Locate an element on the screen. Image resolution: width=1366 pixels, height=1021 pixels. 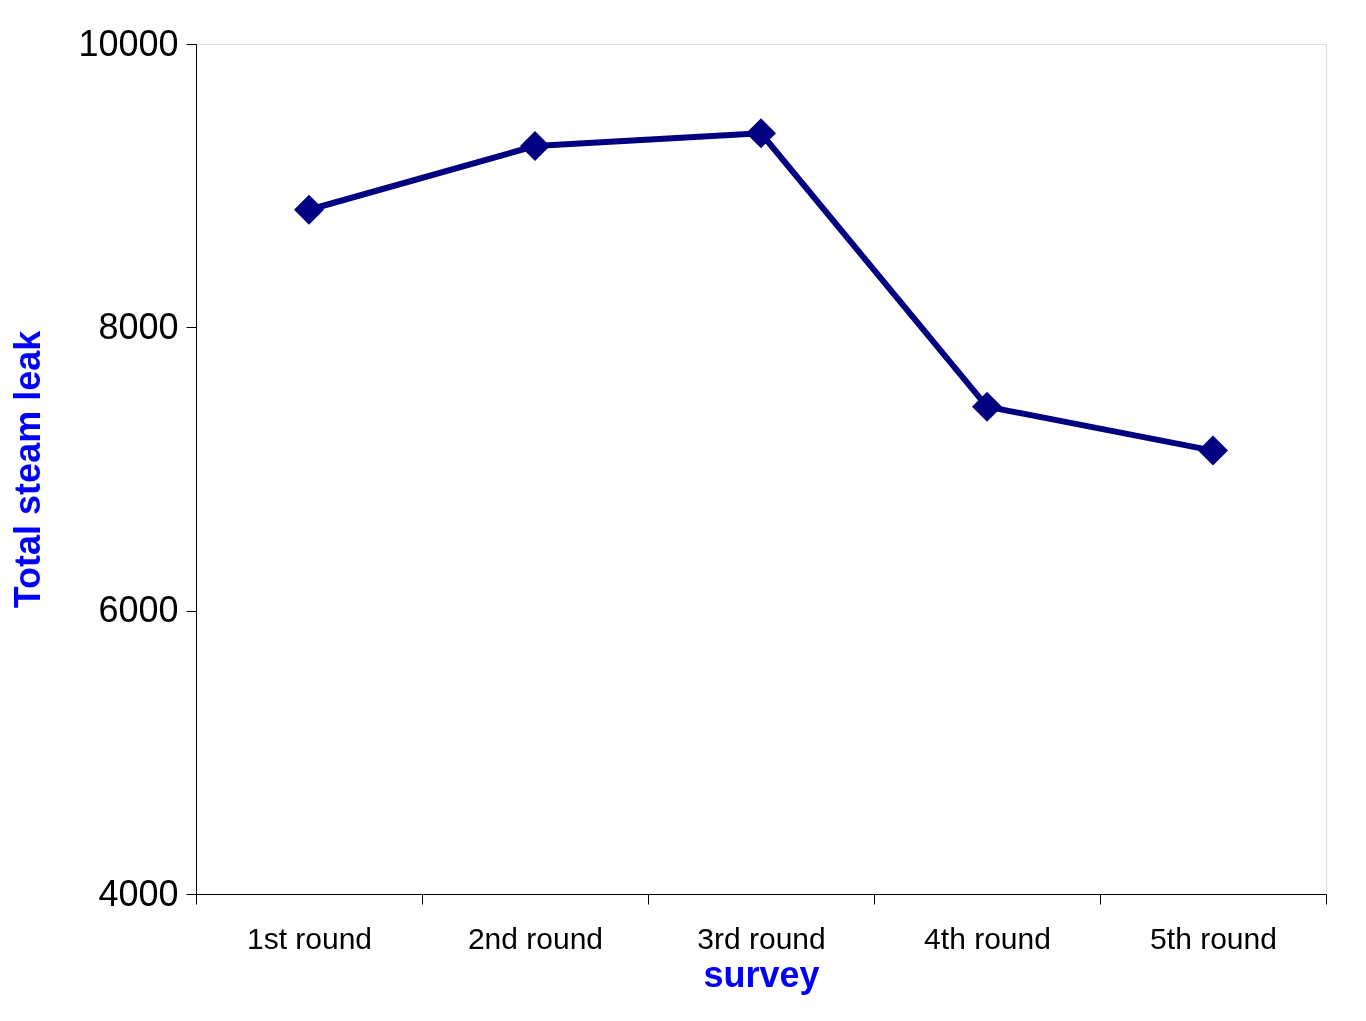
y-tick-label: 8000 is located at coordinates (138, 326).